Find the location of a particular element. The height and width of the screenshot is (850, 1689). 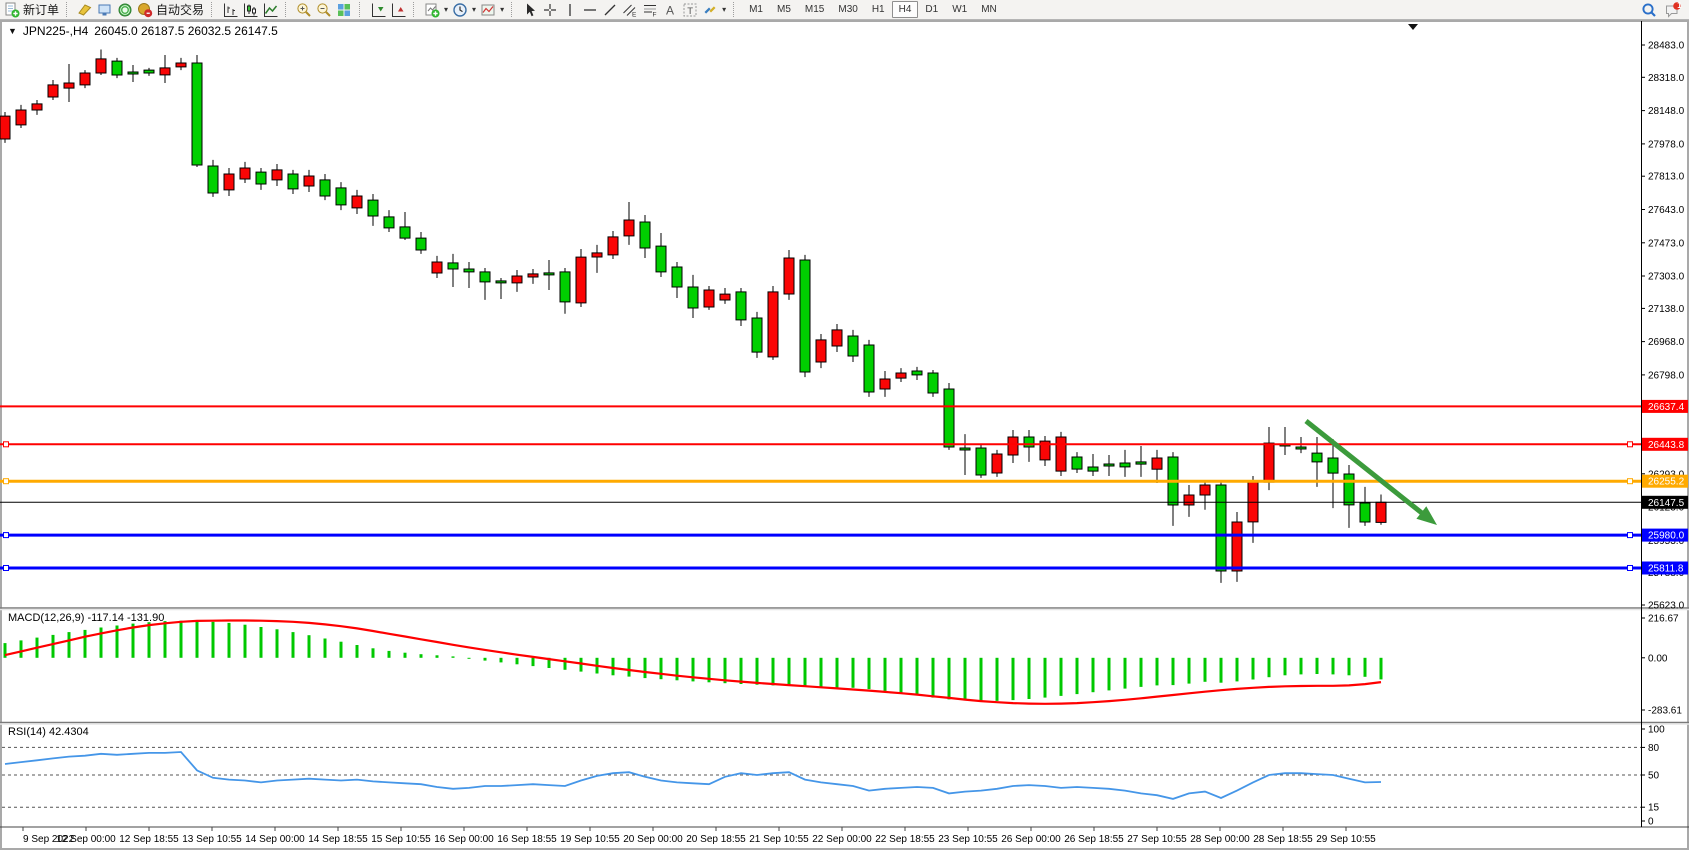

svg-text: F is located at coordinates (655, 14).